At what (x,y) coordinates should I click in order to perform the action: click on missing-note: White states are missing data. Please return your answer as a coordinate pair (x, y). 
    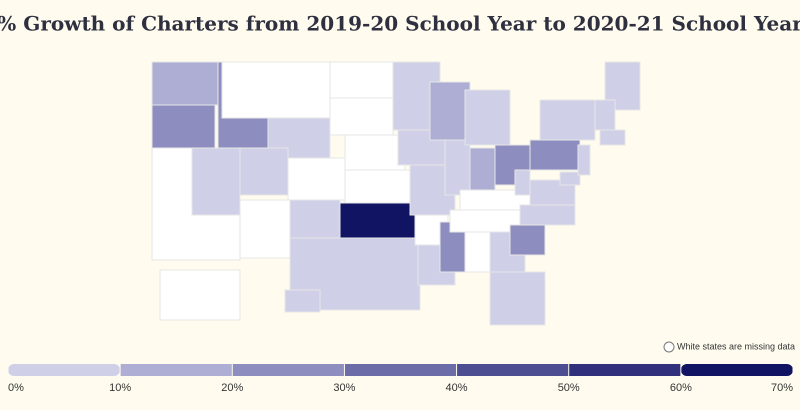
    Looking at the image, I should click on (736, 346).